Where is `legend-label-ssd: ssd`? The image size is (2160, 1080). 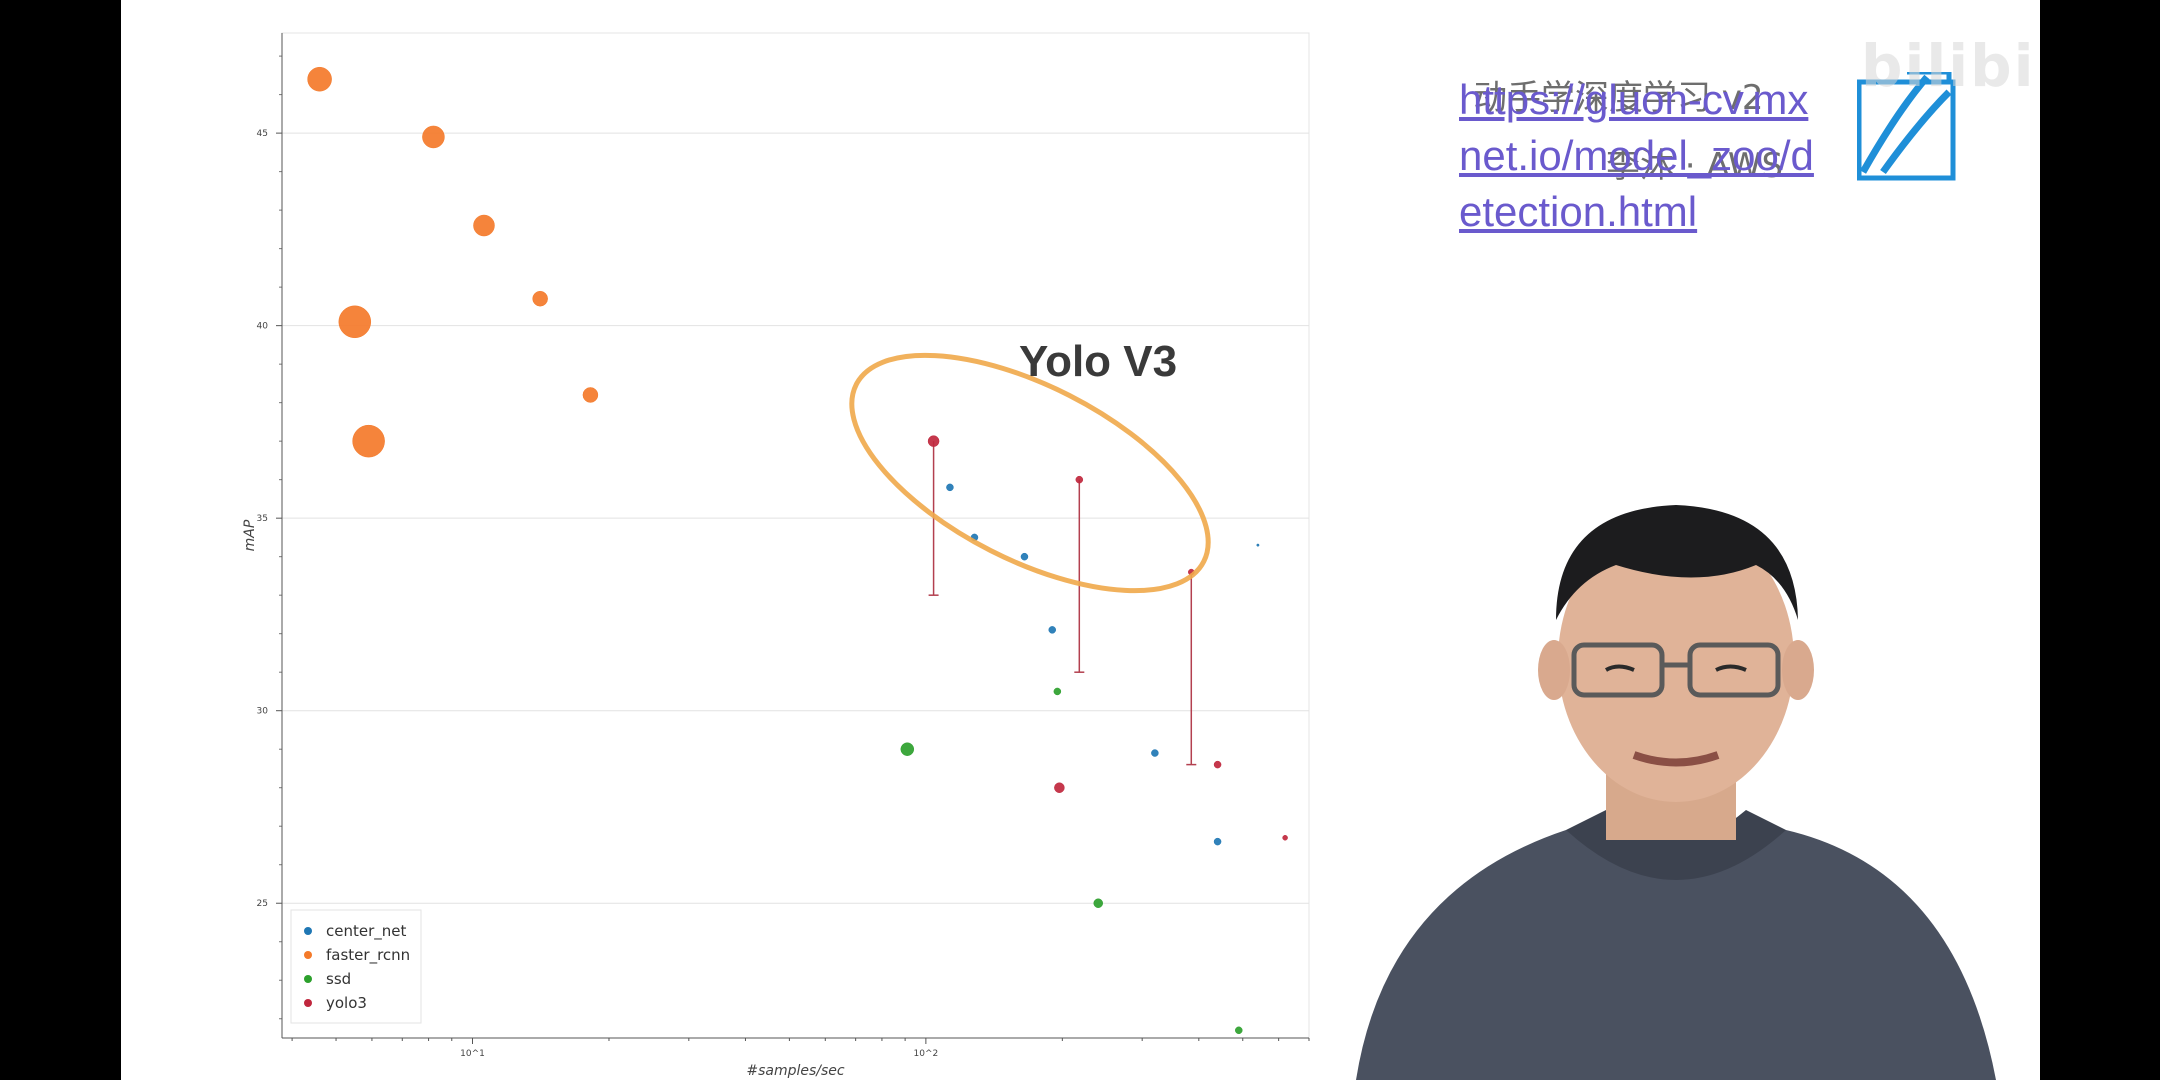
legend-label-ssd: ssd is located at coordinates (338, 979).